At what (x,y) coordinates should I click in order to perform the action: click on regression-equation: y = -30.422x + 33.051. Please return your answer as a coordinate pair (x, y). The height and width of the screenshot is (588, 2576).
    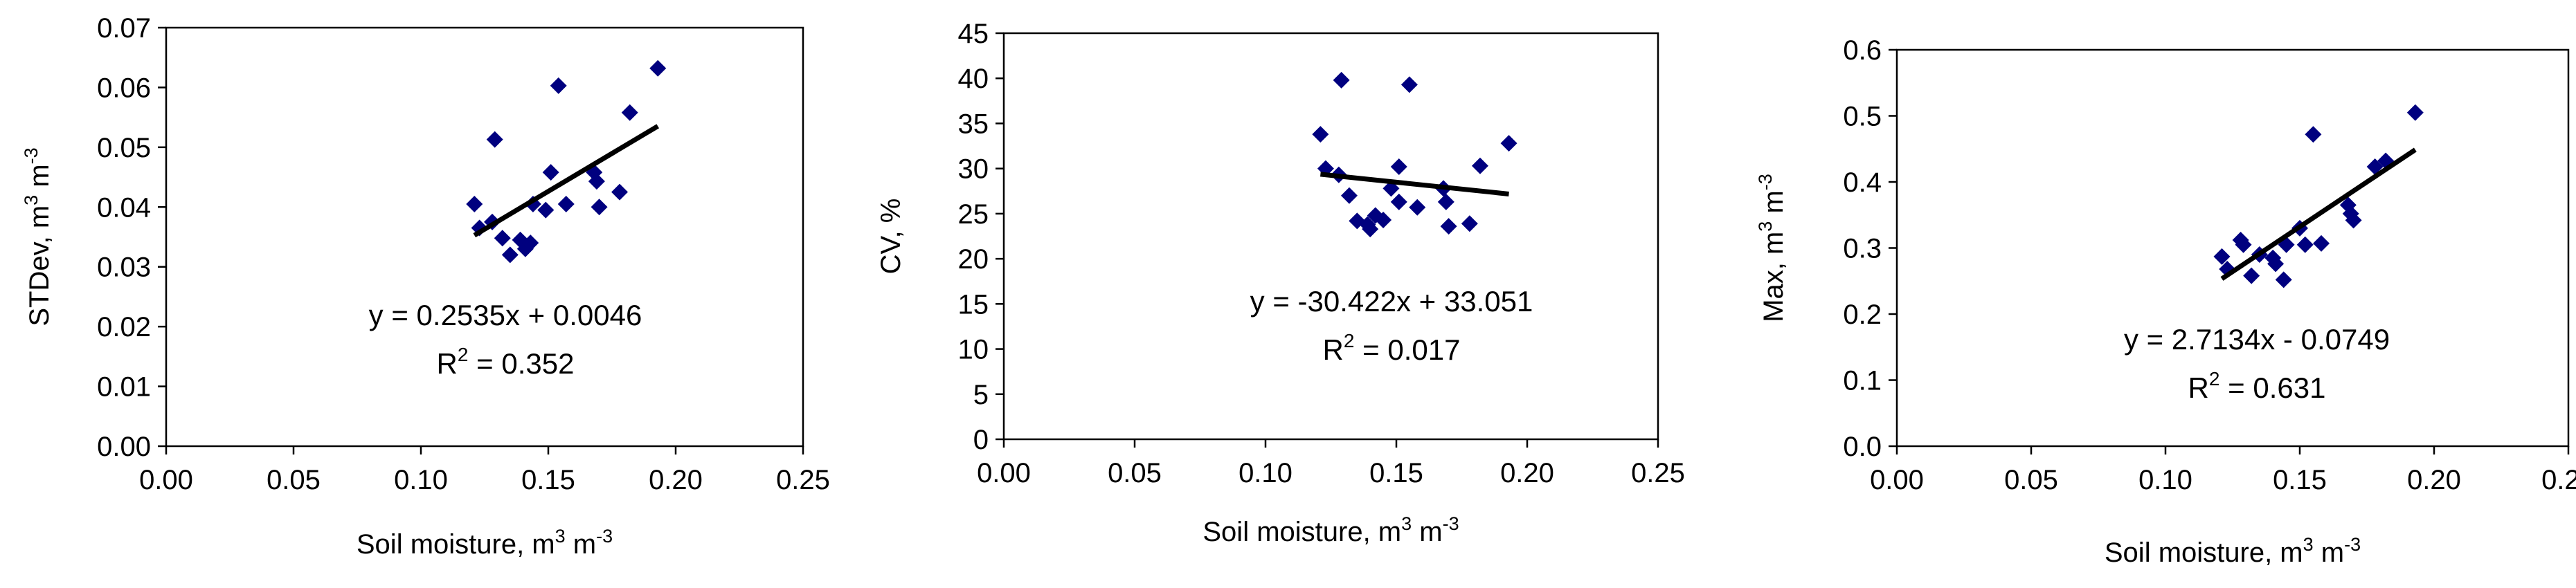
    Looking at the image, I should click on (1391, 301).